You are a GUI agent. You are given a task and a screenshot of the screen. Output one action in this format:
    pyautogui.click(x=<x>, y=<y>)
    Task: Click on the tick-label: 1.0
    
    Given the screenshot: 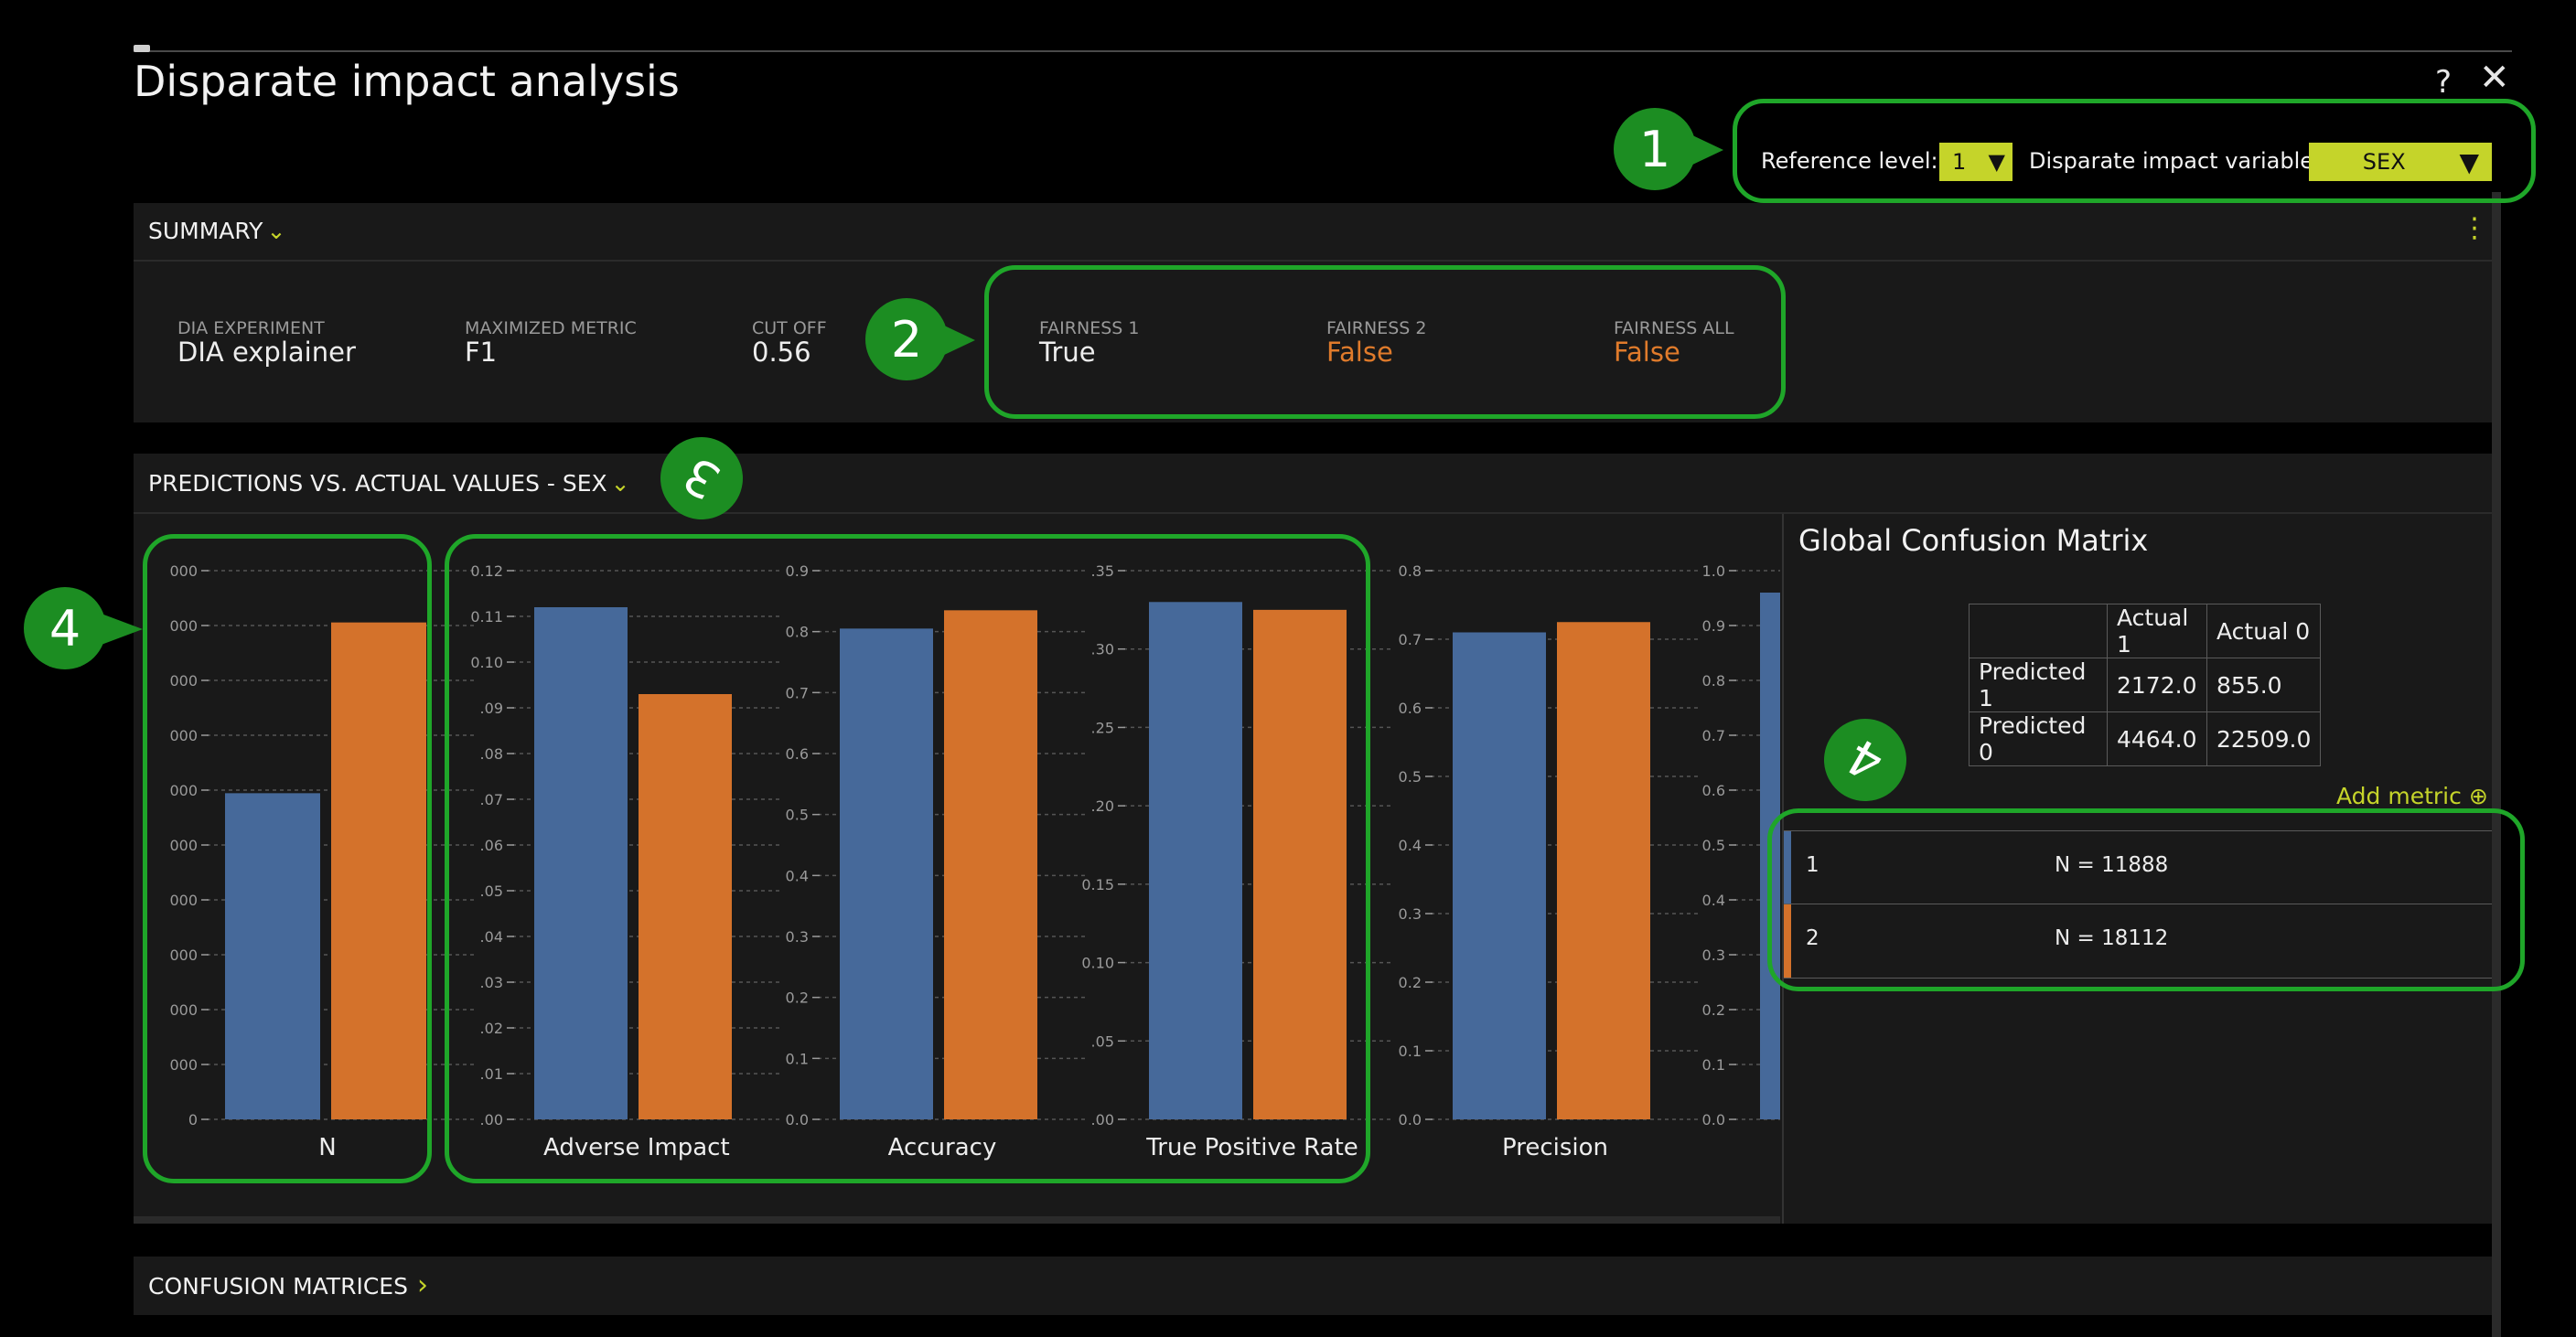 What is the action you would take?
    pyautogui.click(x=1714, y=571)
    